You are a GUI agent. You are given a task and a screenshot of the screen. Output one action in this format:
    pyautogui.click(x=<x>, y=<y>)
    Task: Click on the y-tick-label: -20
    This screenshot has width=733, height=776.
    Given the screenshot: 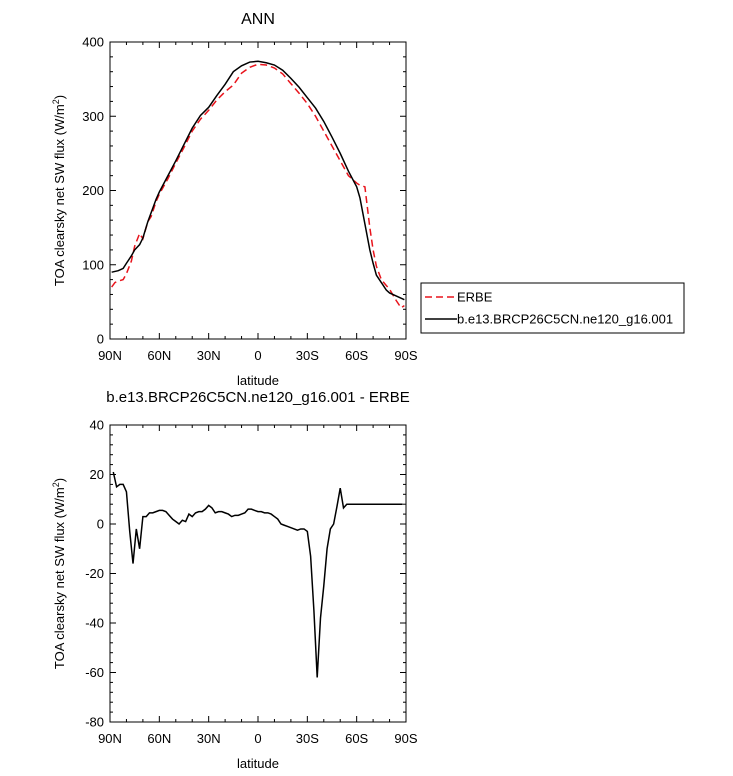 What is the action you would take?
    pyautogui.click(x=94, y=573)
    